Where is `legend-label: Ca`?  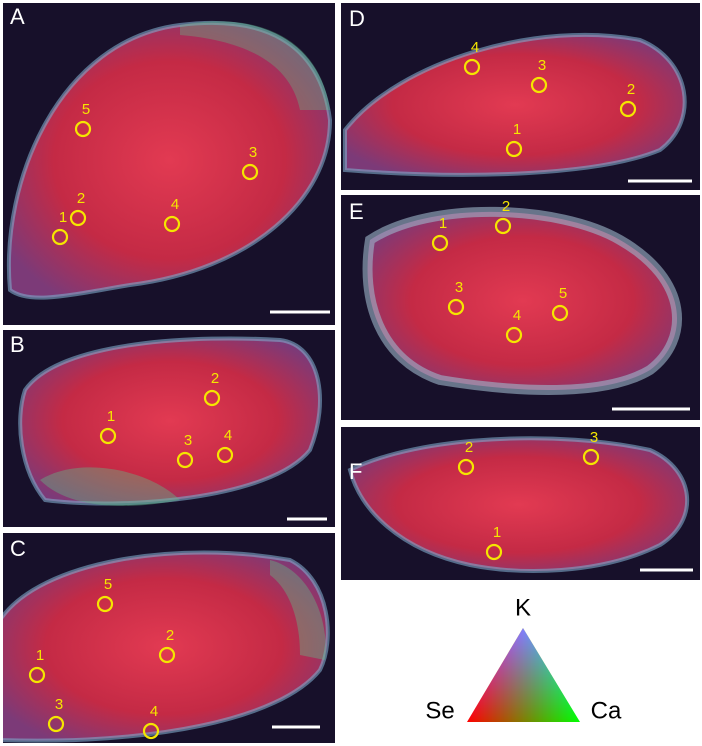 legend-label: Ca is located at coordinates (606, 710).